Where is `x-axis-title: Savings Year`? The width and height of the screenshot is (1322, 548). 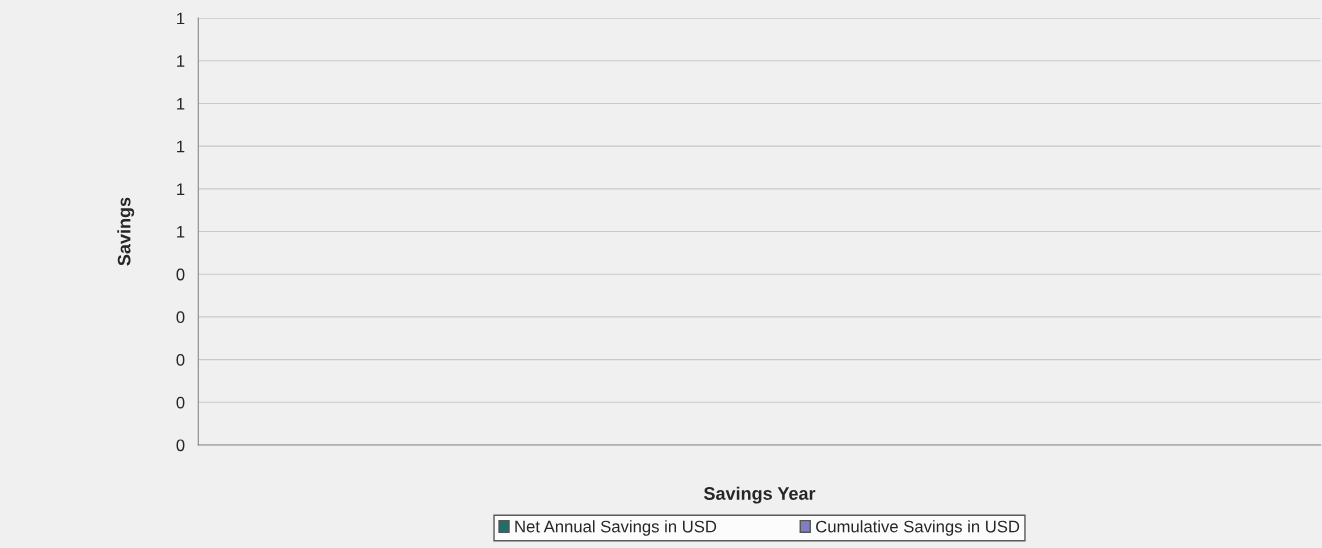 x-axis-title: Savings Year is located at coordinates (759, 495).